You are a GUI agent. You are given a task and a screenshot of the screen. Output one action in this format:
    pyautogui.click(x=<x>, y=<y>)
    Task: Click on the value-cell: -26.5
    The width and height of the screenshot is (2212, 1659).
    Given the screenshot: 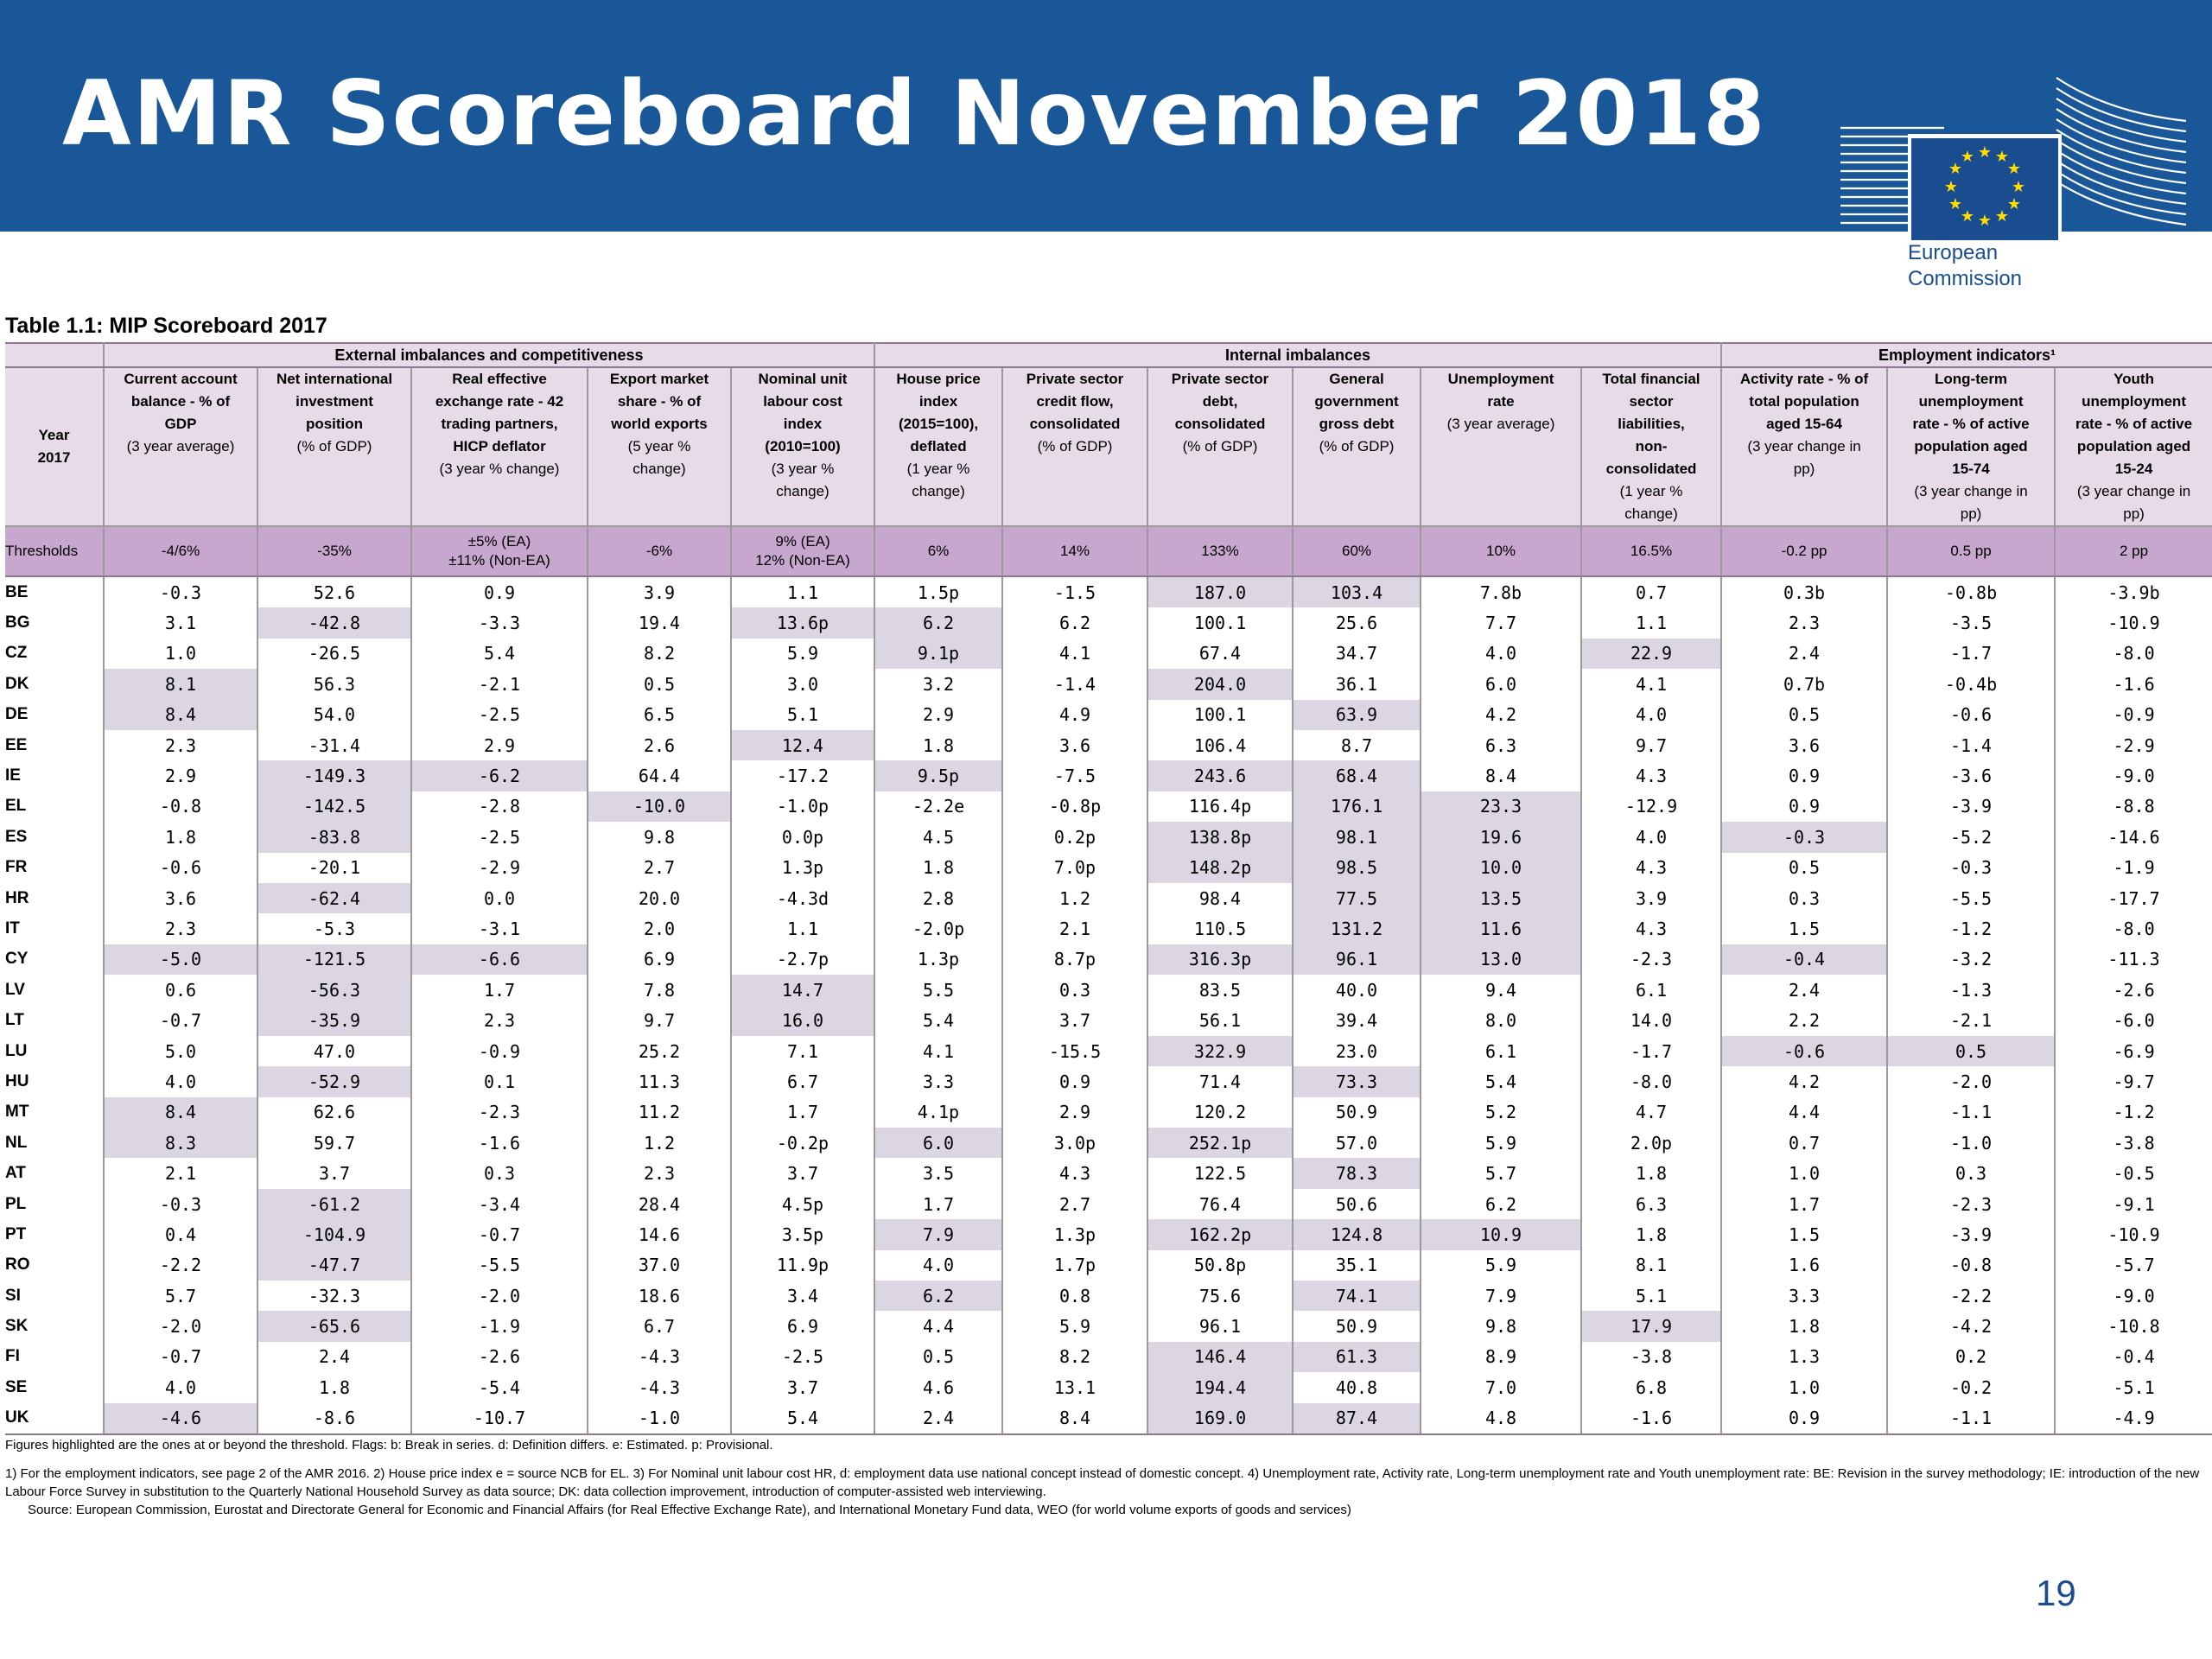 What is the action you would take?
    pyautogui.click(x=334, y=654)
    